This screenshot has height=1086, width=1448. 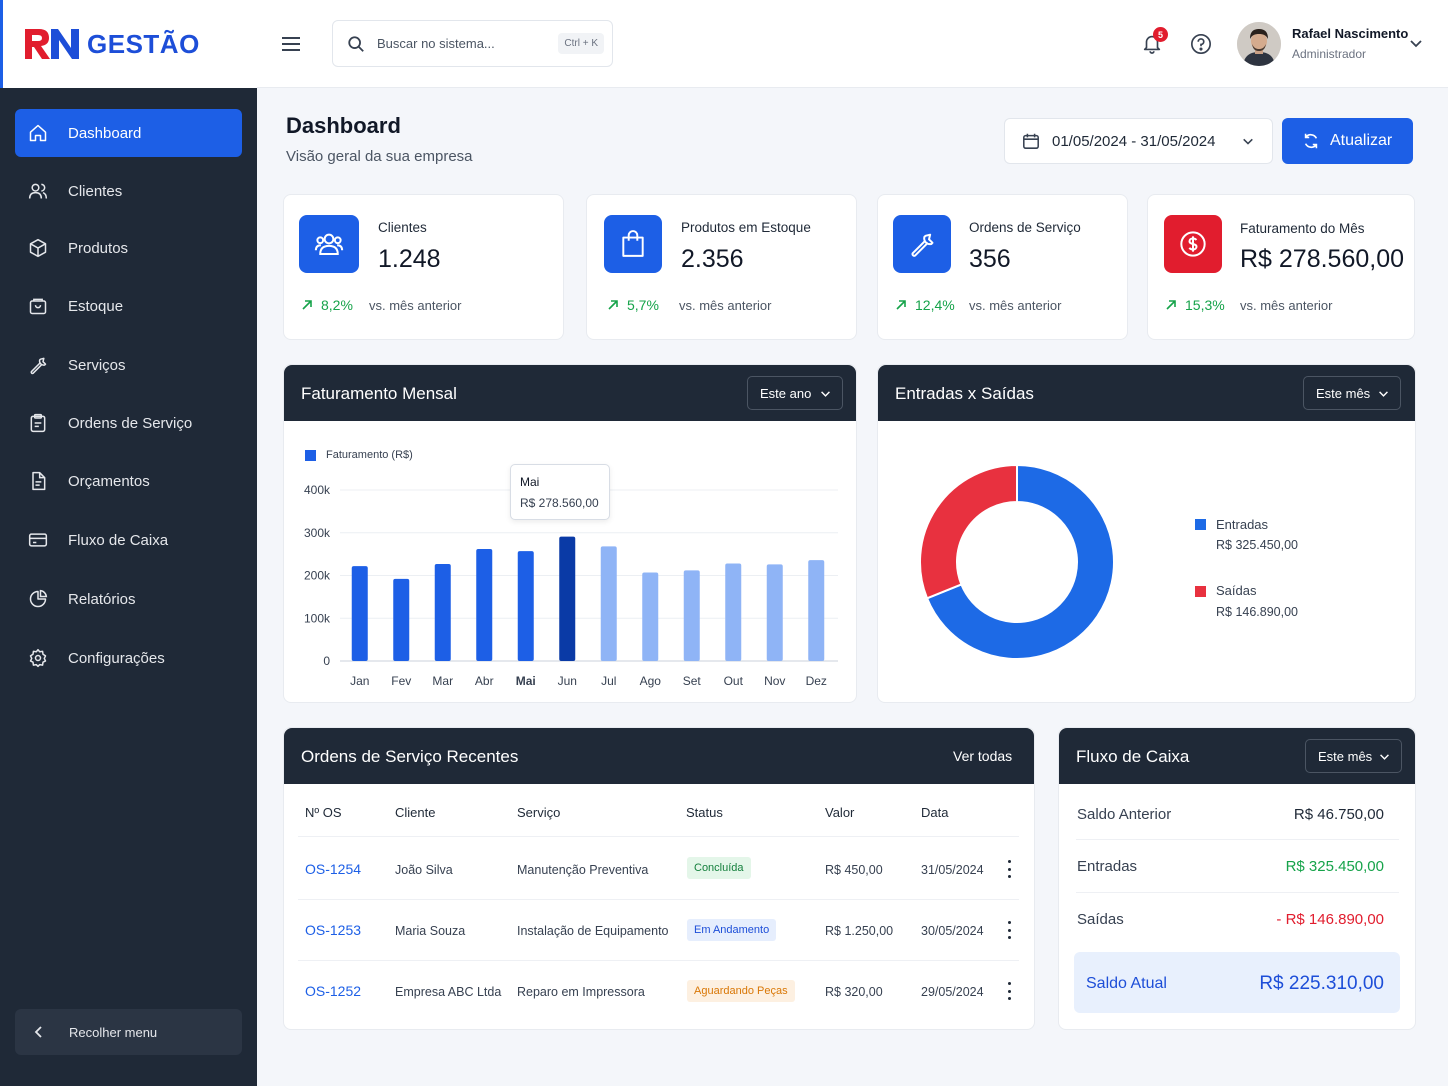 What do you see at coordinates (462, 43) in the screenshot?
I see `search-input` at bounding box center [462, 43].